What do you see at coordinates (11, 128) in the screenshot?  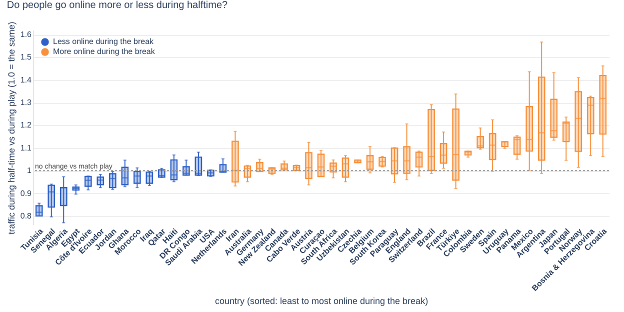 I see `y-axis-title: traffic during half-time vs during play (1.0 = the same)` at bounding box center [11, 128].